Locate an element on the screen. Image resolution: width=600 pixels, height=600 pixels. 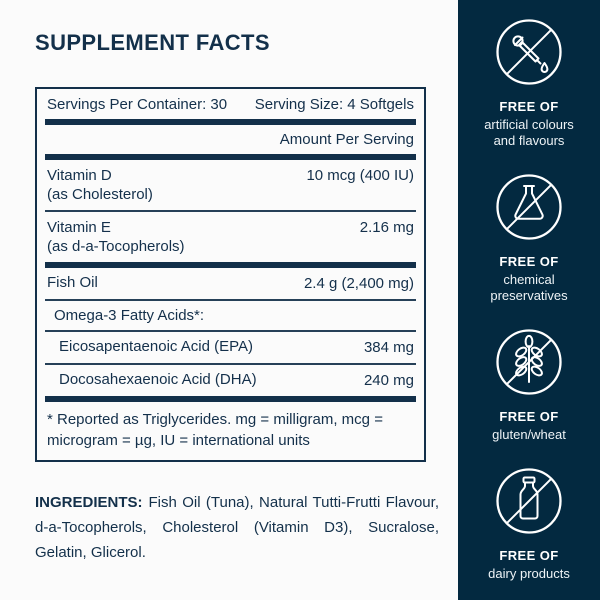
nutrient-amount: 240 mg is located at coordinates (388, 380).